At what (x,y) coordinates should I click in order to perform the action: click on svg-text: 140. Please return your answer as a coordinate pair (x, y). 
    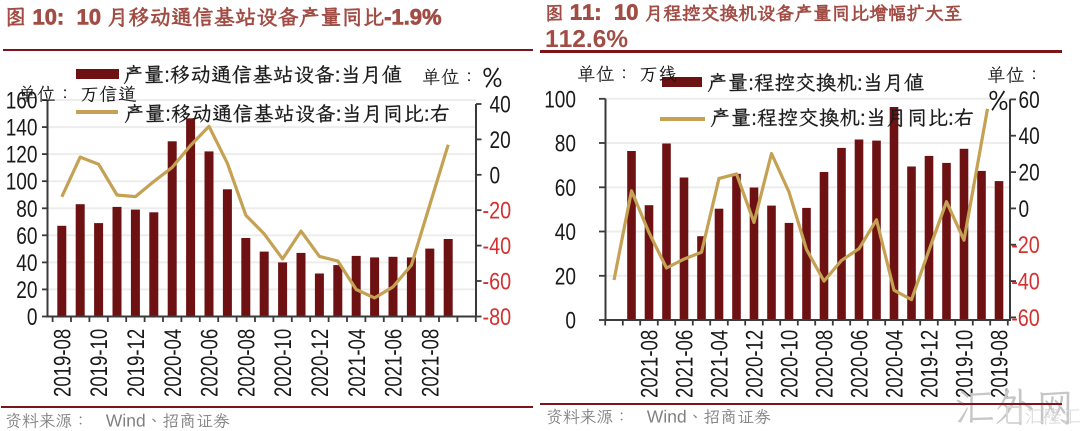
    Looking at the image, I should click on (22, 128).